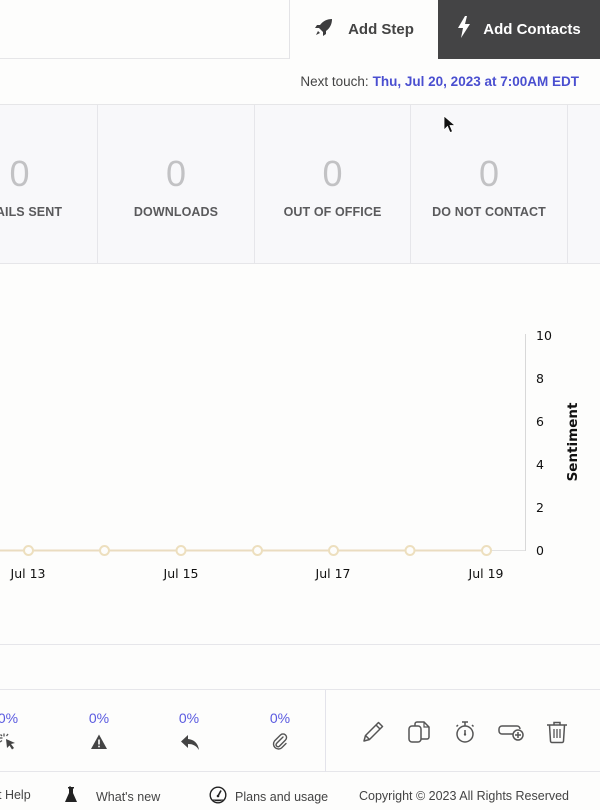 The image size is (600, 810). Describe the element at coordinates (450, 127) in the screenshot. I see `mouse-cursor-icon` at that location.